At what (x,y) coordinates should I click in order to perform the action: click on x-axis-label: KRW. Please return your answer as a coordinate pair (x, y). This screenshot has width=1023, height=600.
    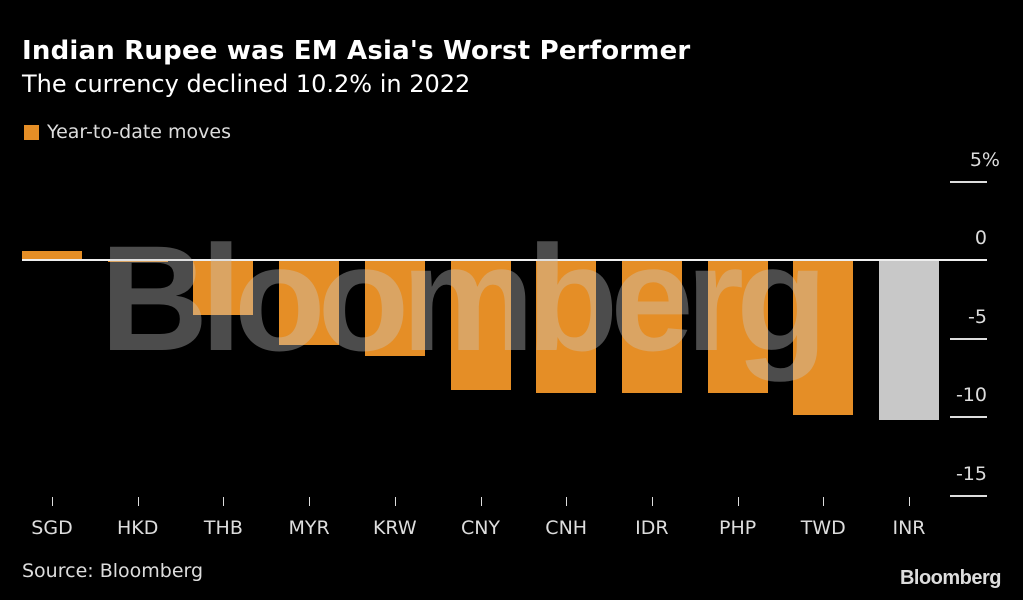
    Looking at the image, I should click on (394, 528).